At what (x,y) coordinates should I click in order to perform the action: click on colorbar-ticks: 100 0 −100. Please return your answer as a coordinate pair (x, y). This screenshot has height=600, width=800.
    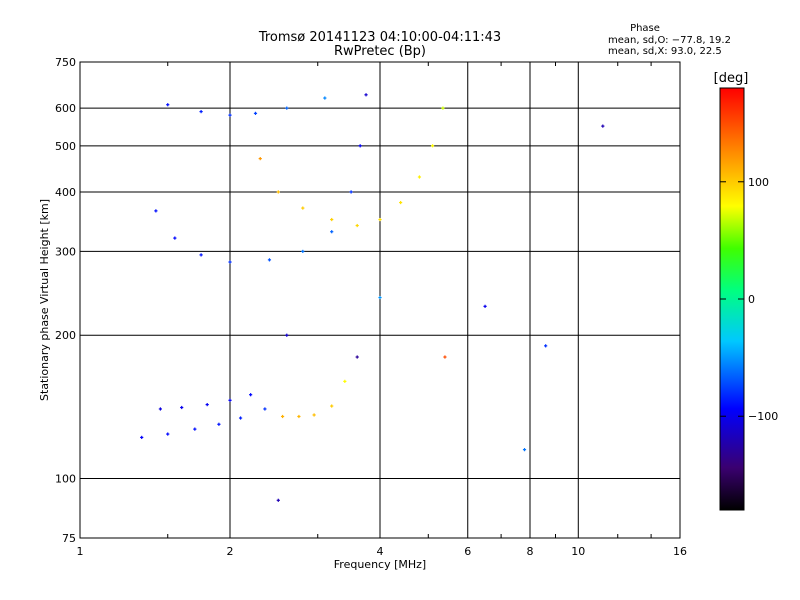
    Looking at the image, I should click on (749, 299).